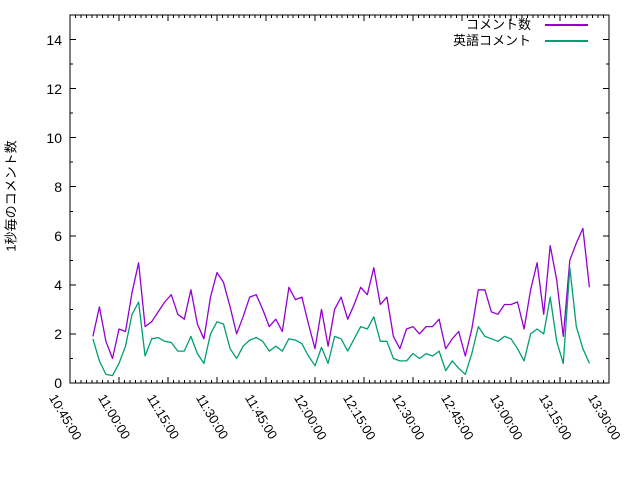  I want to click on y-tick-label: 6, so click(58, 235).